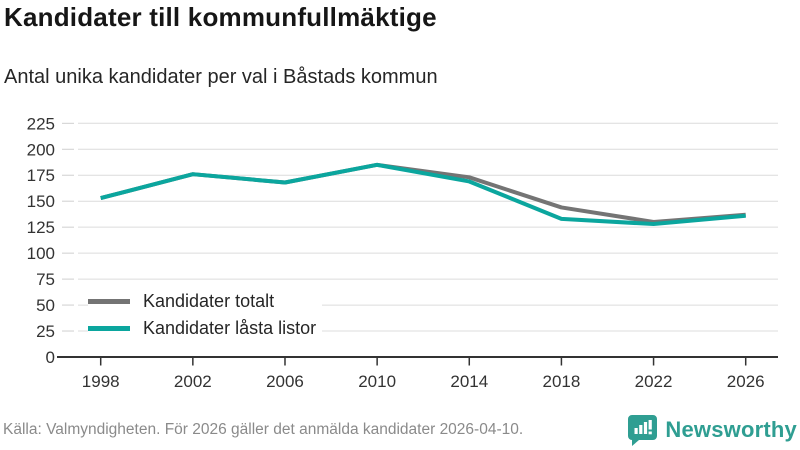  What do you see at coordinates (50, 357) in the screenshot?
I see `y-axis-label: 0` at bounding box center [50, 357].